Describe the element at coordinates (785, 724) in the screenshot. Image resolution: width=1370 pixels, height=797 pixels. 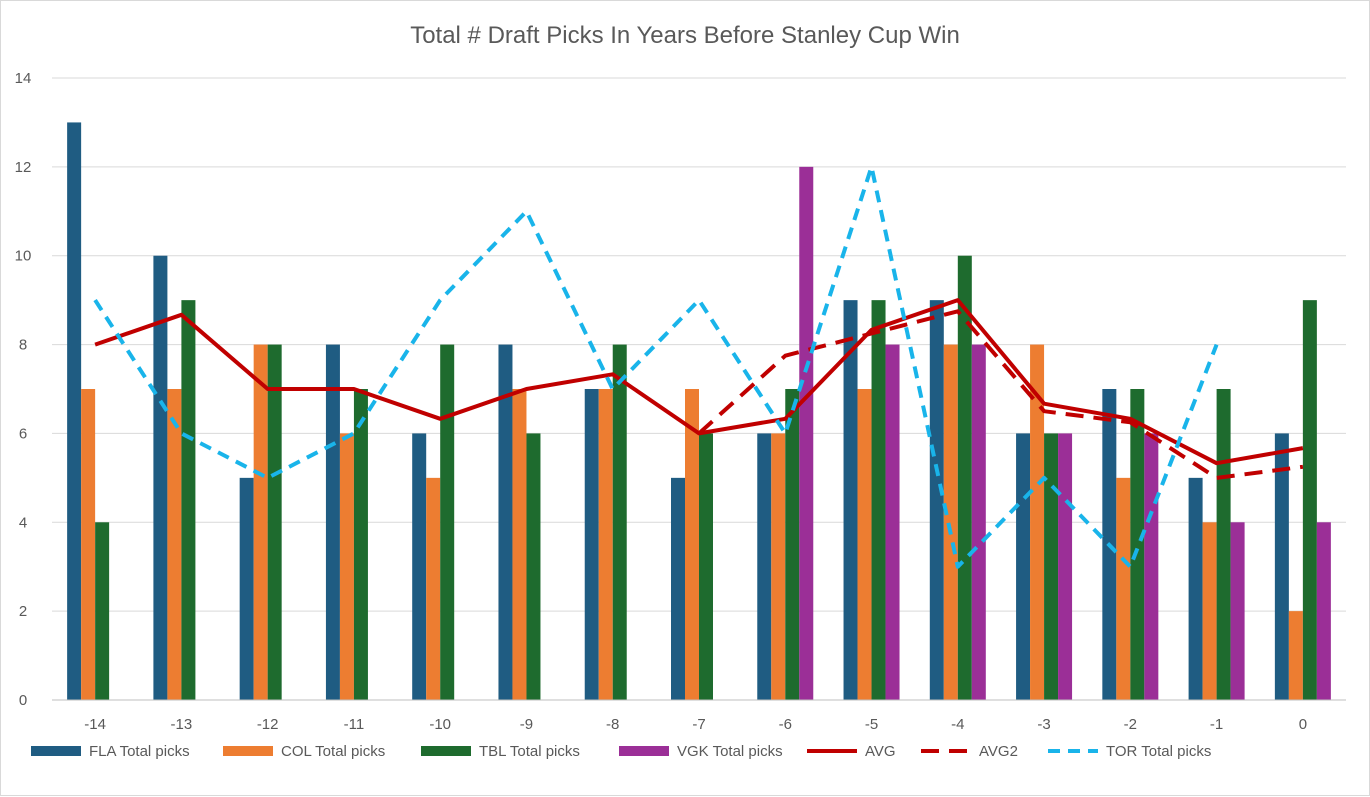
I see `x-tick-label: -6` at that location.